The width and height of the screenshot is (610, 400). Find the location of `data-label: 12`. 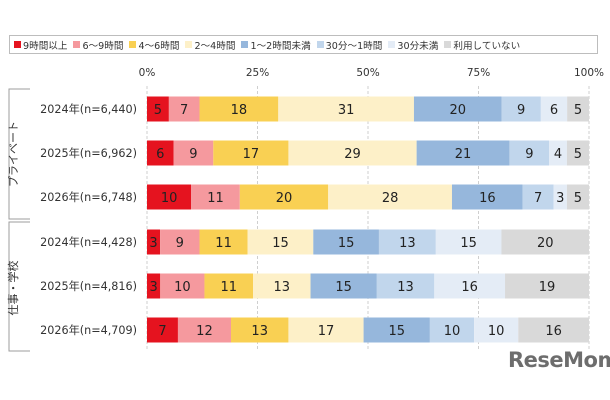

data-label: 12 is located at coordinates (204, 331).